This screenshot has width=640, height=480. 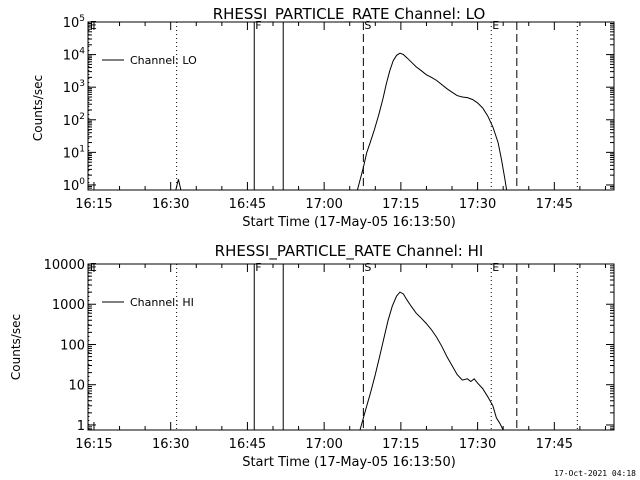 What do you see at coordinates (81, 426) in the screenshot?
I see `y-tick-label: 1` at bounding box center [81, 426].